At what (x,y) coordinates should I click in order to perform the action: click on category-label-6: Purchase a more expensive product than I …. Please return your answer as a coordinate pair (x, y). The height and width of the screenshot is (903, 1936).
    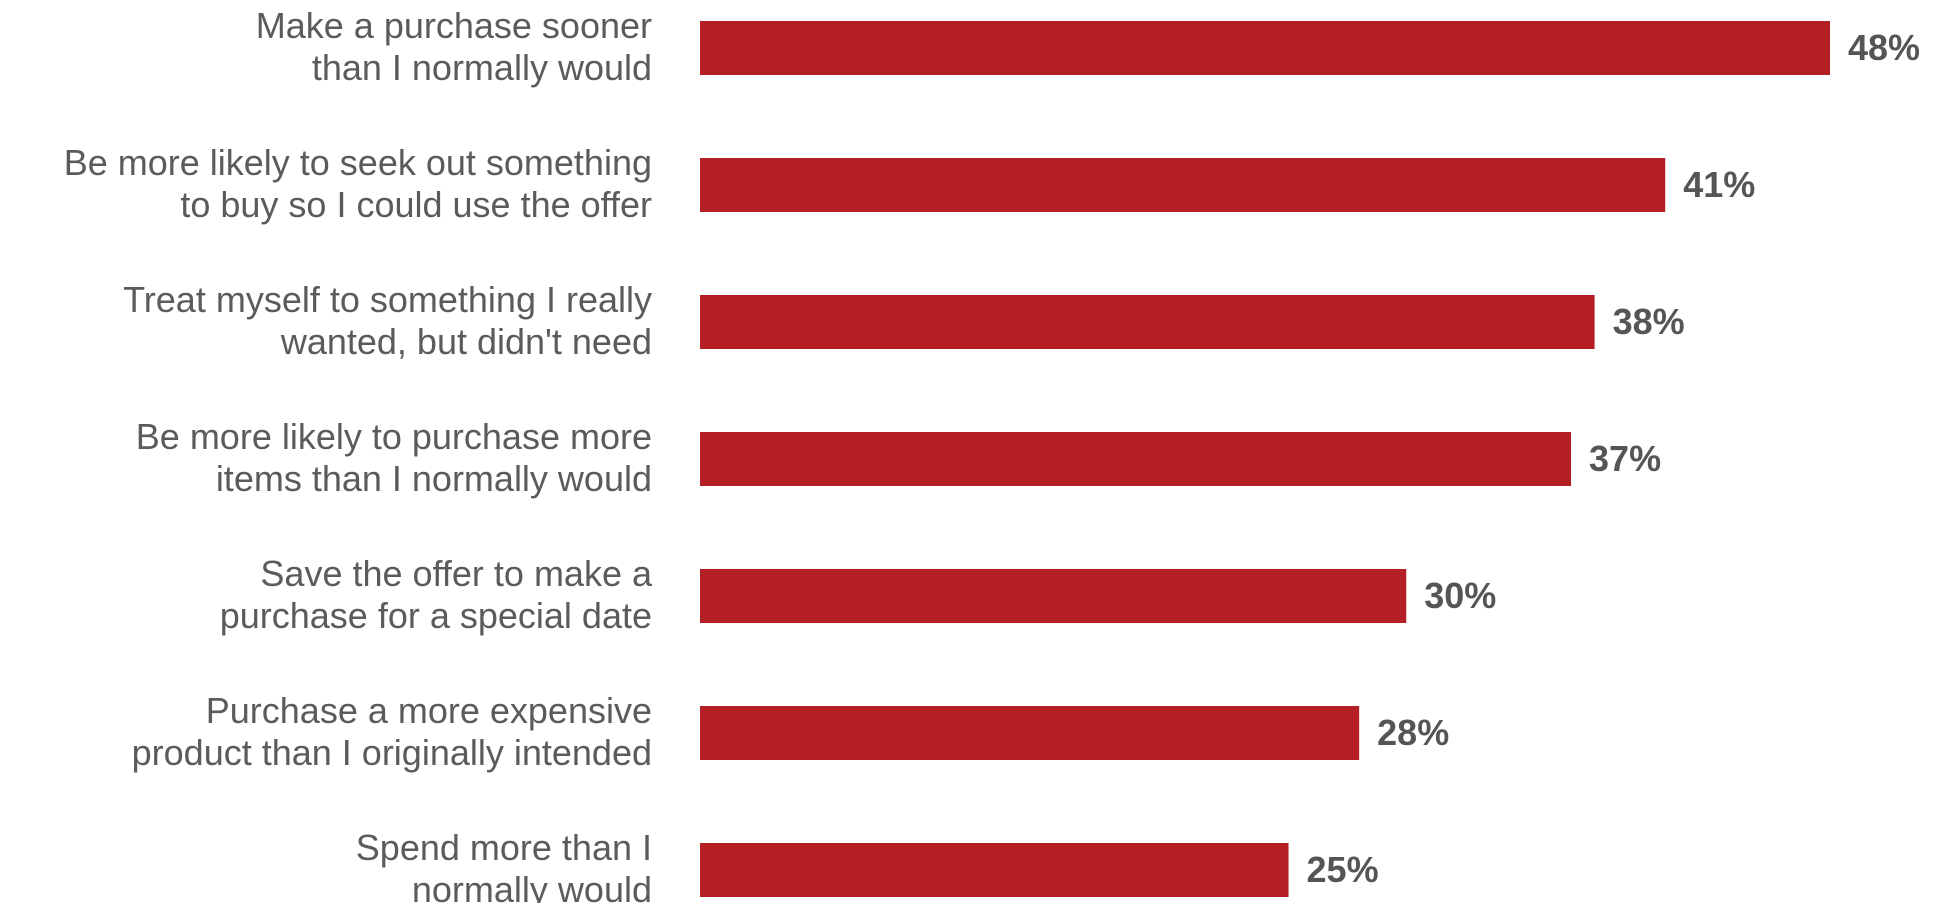
    Looking at the image, I should click on (392, 731).